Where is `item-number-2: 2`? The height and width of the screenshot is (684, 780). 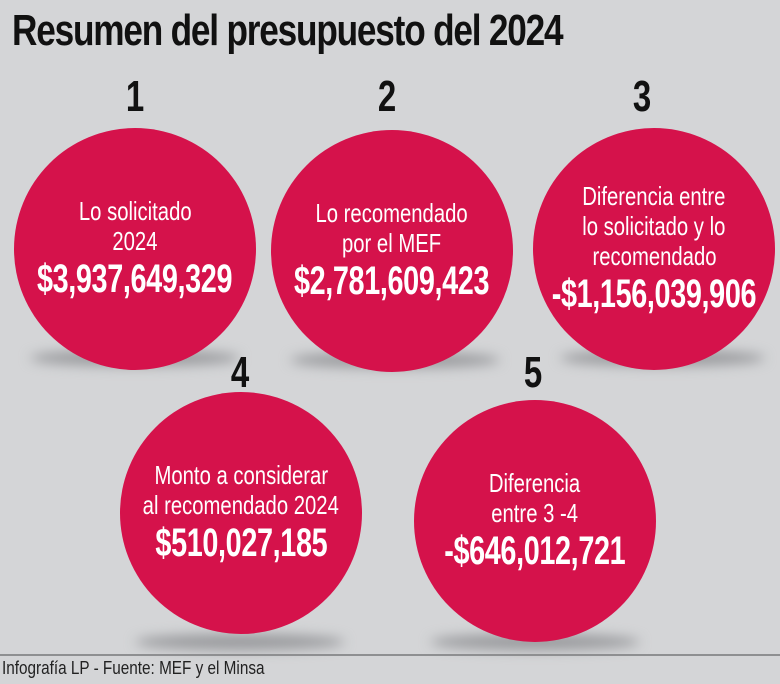
item-number-2: 2 is located at coordinates (387, 96).